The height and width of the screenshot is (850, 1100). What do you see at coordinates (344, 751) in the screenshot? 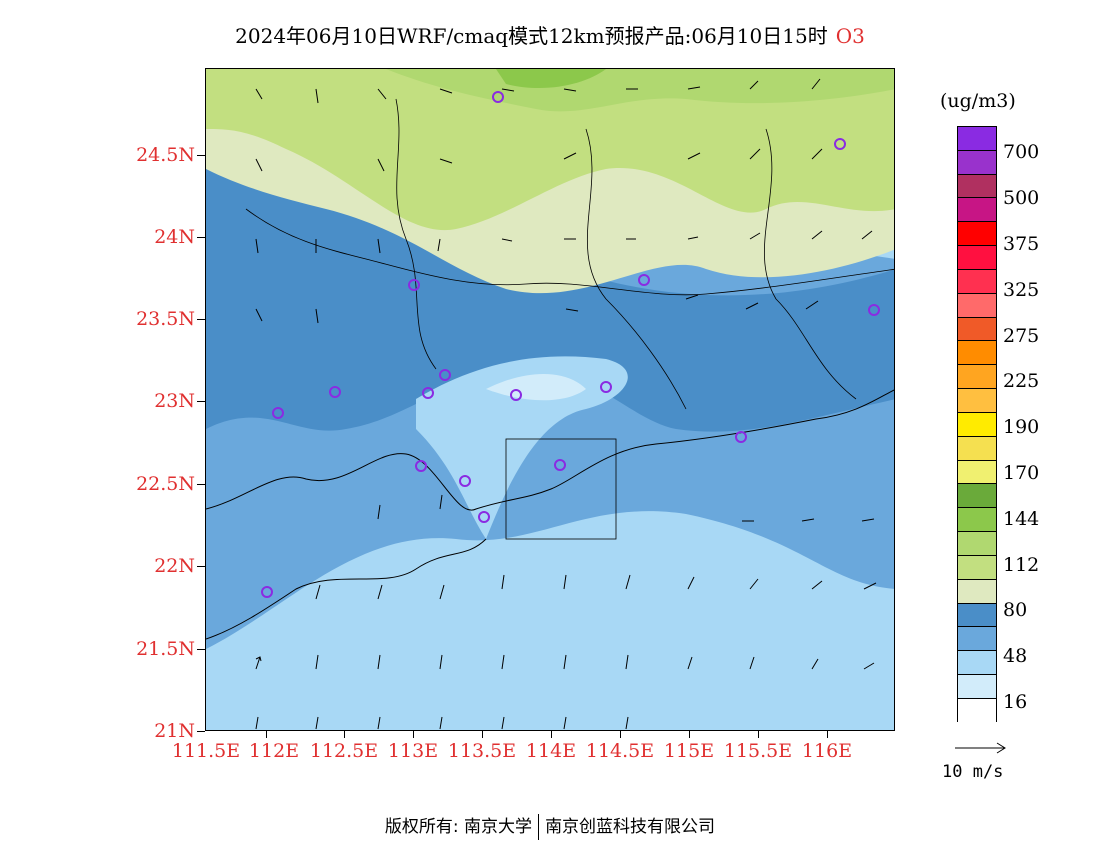
I see `lon-label-112-5e: 112.5E` at bounding box center [344, 751].